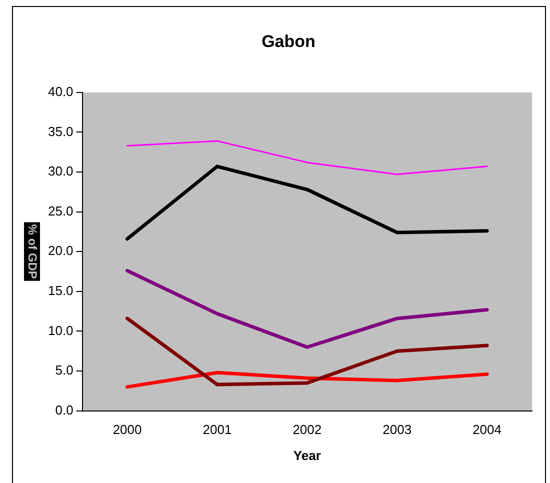  What do you see at coordinates (61, 290) in the screenshot?
I see `y-tick-label: 15.0` at bounding box center [61, 290].